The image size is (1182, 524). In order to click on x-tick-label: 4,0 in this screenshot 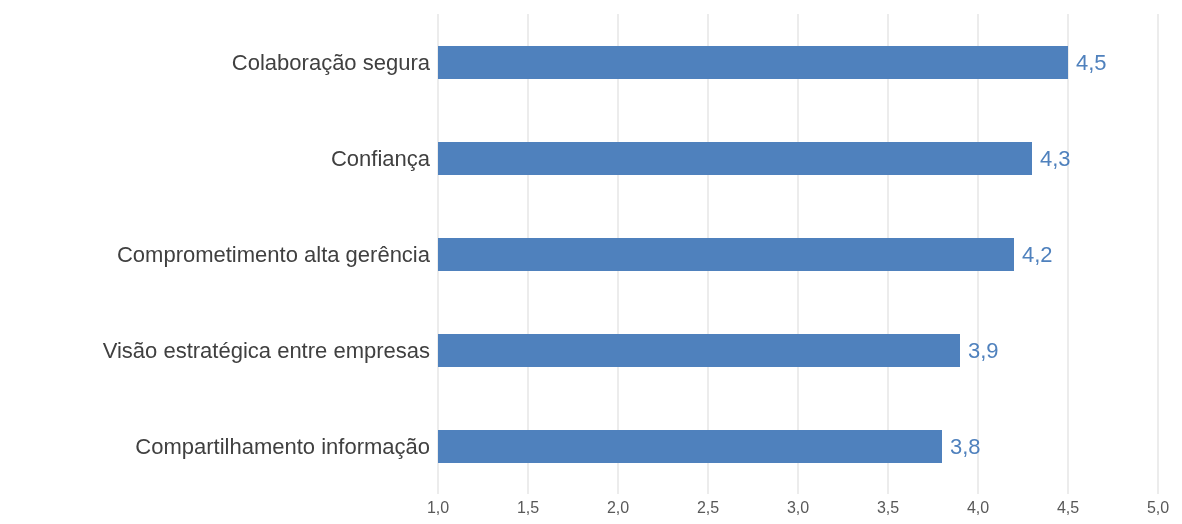, I will do `click(978, 508)`.